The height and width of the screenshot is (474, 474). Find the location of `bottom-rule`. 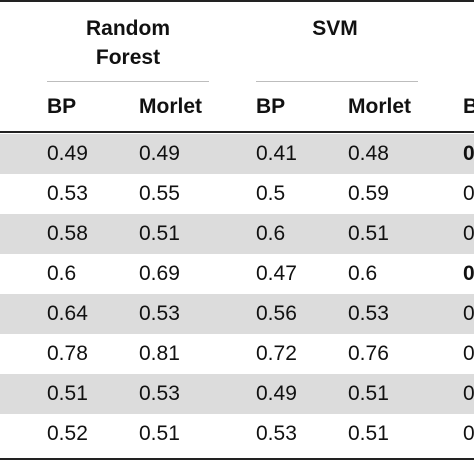

bottom-rule is located at coordinates (237, 459).